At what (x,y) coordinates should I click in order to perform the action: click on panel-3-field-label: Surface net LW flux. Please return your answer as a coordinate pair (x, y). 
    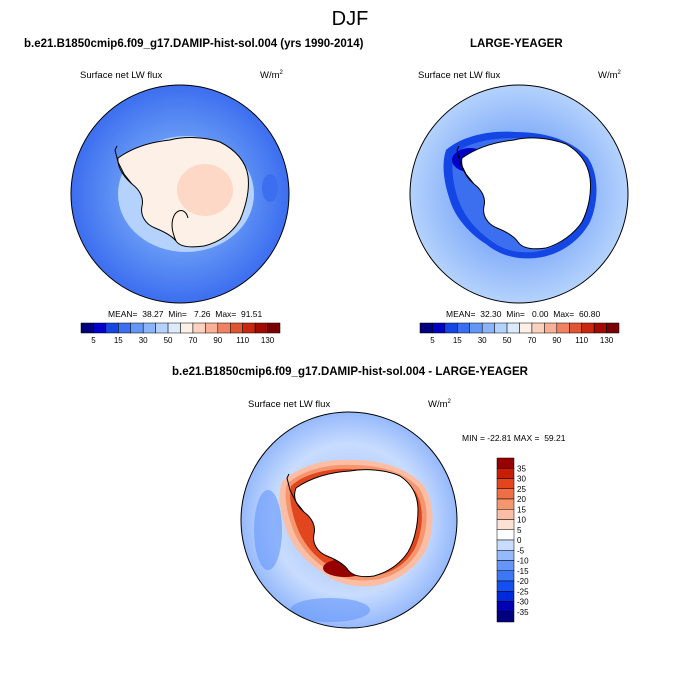
    Looking at the image, I should click on (289, 404).